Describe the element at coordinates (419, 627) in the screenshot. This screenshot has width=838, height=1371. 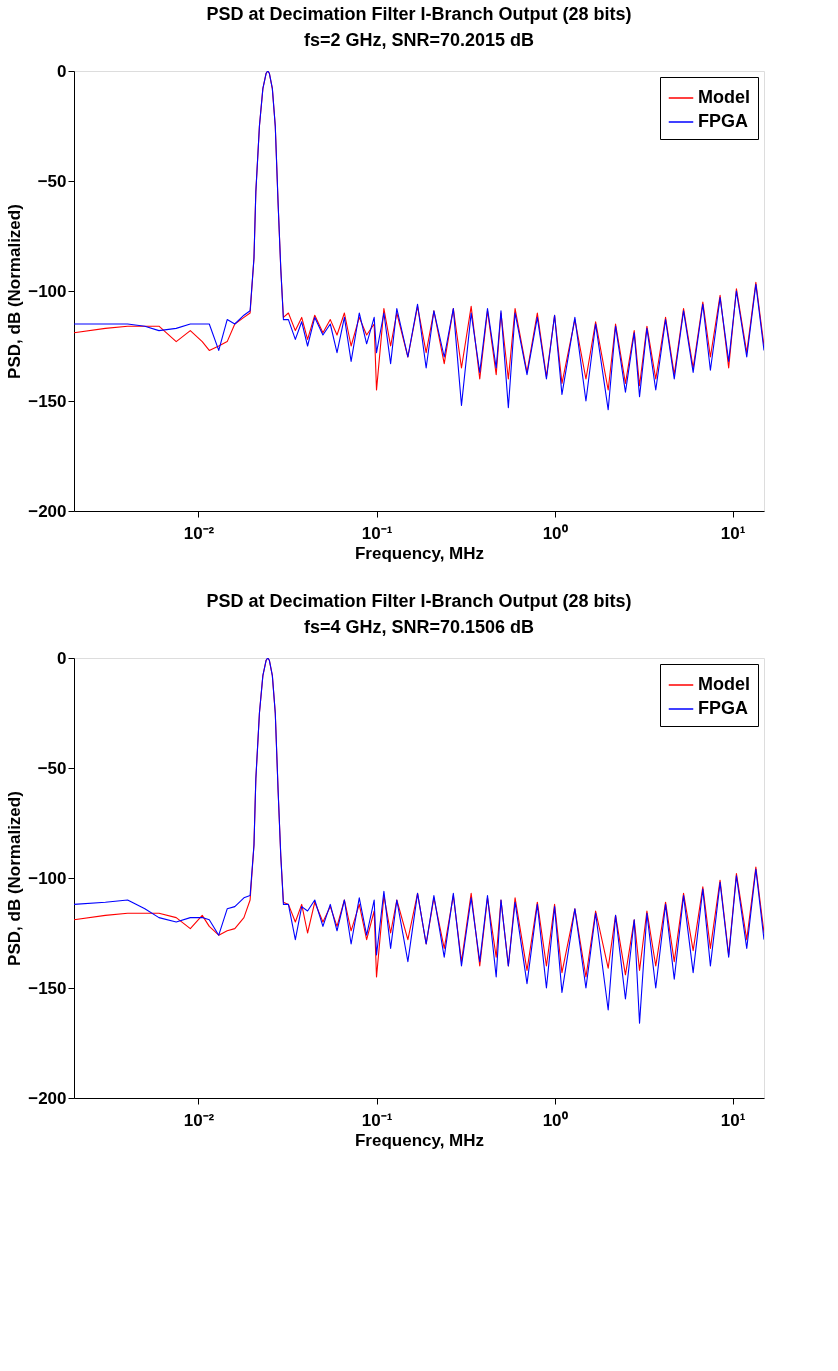
I see `chart-subtitle: fs=4 GHz, SNR=70.1506 dB` at that location.